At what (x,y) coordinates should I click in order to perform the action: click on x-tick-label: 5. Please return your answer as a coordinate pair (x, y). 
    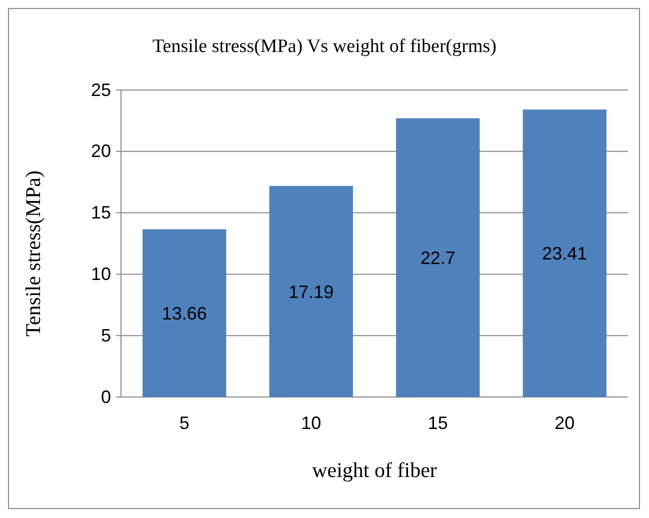
    Looking at the image, I should click on (184, 422).